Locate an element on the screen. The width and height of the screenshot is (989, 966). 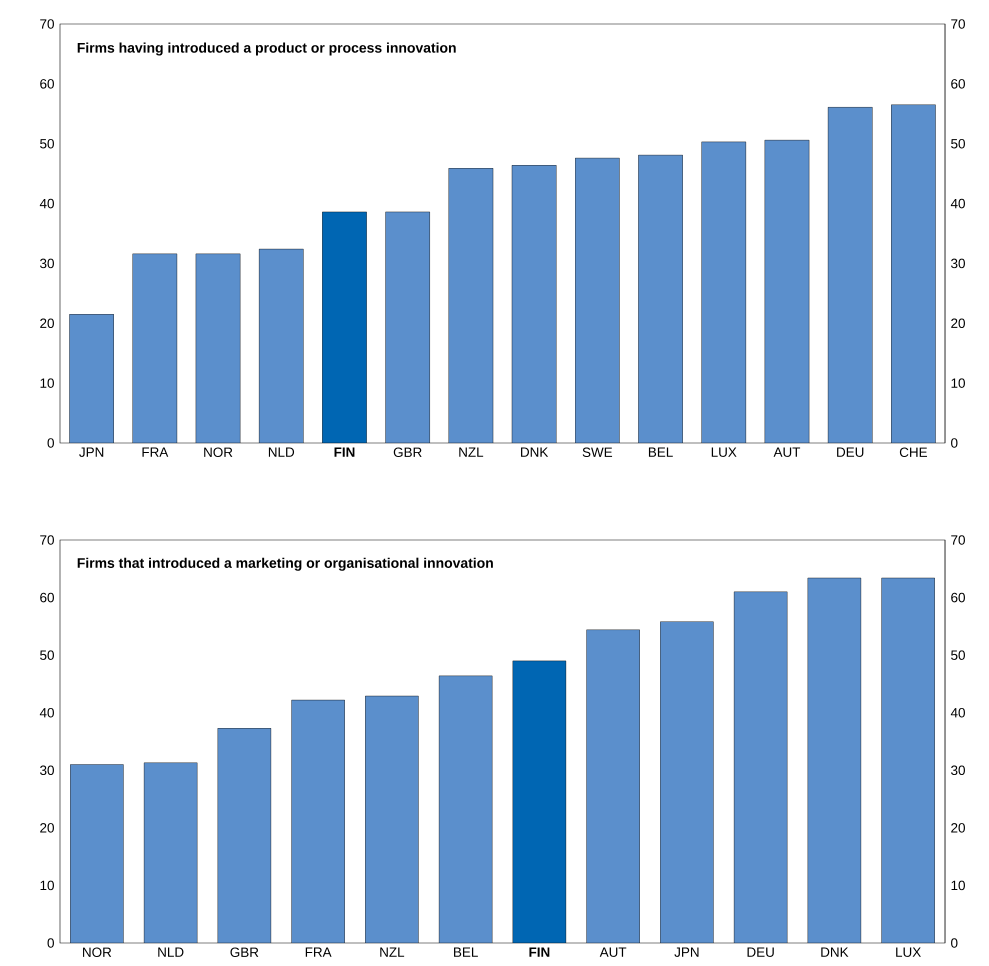
x-tick-label: SWE is located at coordinates (597, 453).